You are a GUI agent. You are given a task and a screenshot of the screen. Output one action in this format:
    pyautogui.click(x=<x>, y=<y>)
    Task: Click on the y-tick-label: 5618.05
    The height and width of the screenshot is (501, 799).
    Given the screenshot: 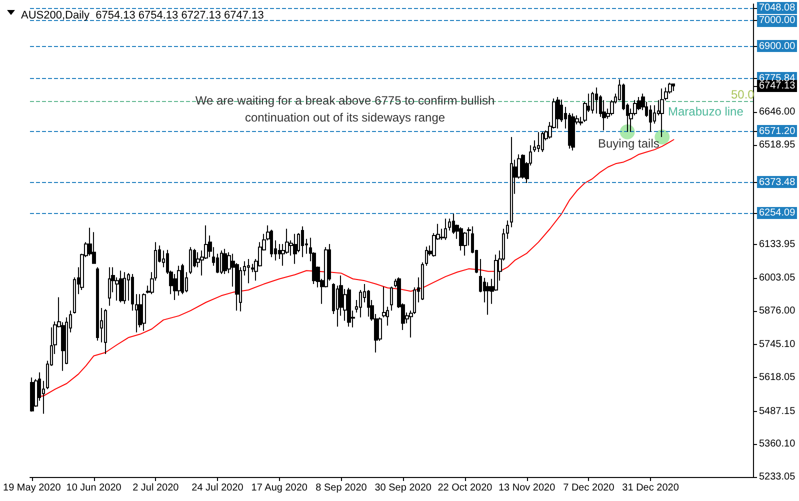 What is the action you would take?
    pyautogui.click(x=777, y=378)
    